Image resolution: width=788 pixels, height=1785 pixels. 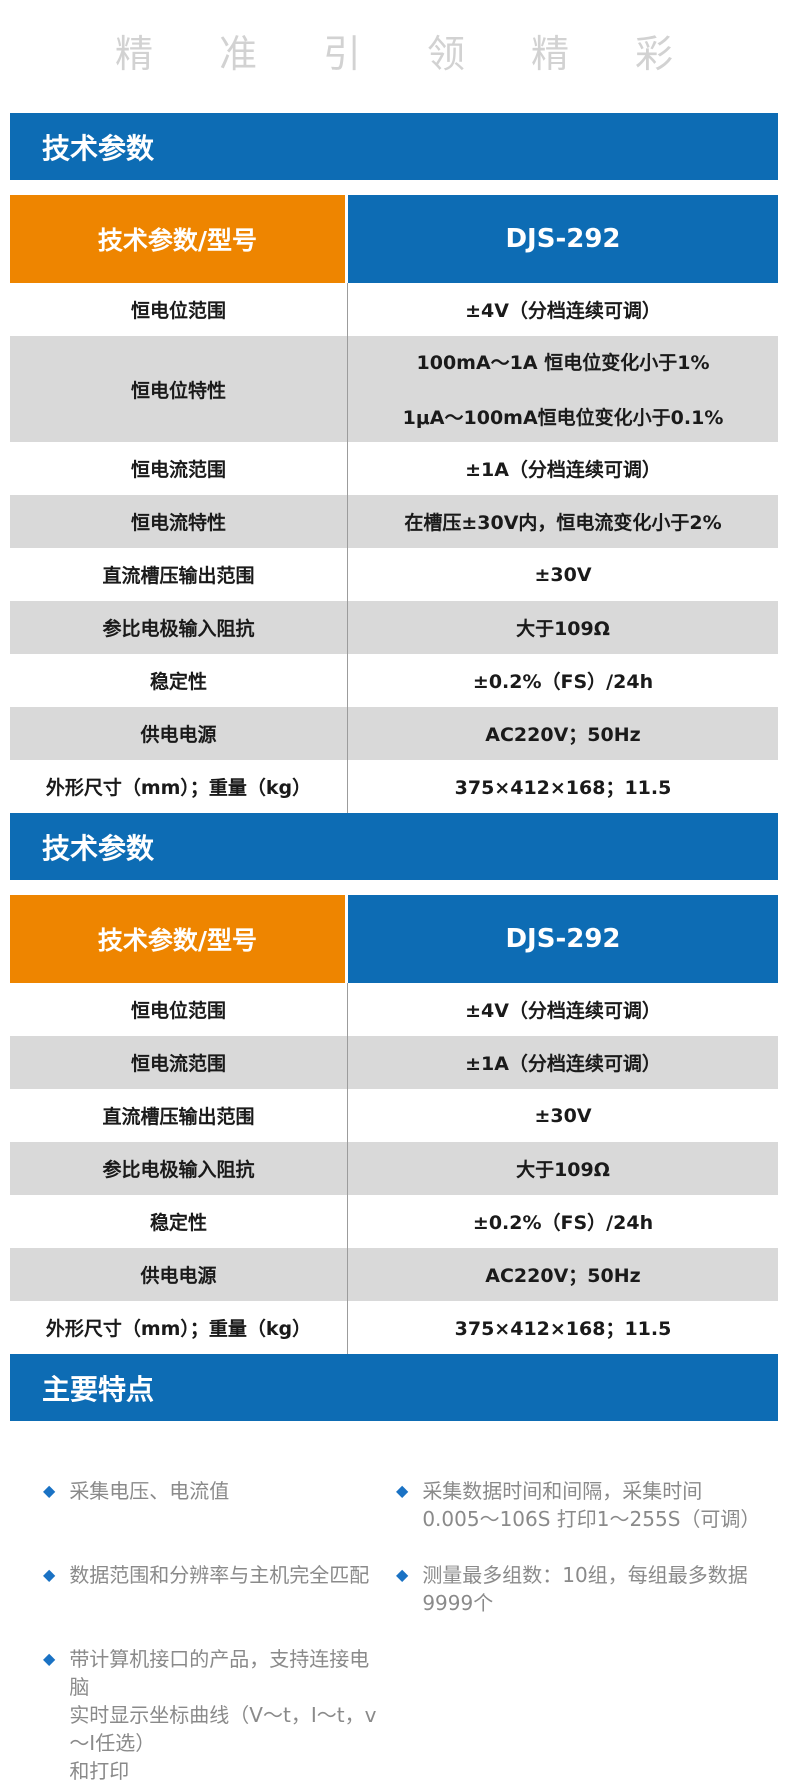 What do you see at coordinates (394, 146) in the screenshot?
I see `section-bar-tech-params-1: 技术参数` at bounding box center [394, 146].